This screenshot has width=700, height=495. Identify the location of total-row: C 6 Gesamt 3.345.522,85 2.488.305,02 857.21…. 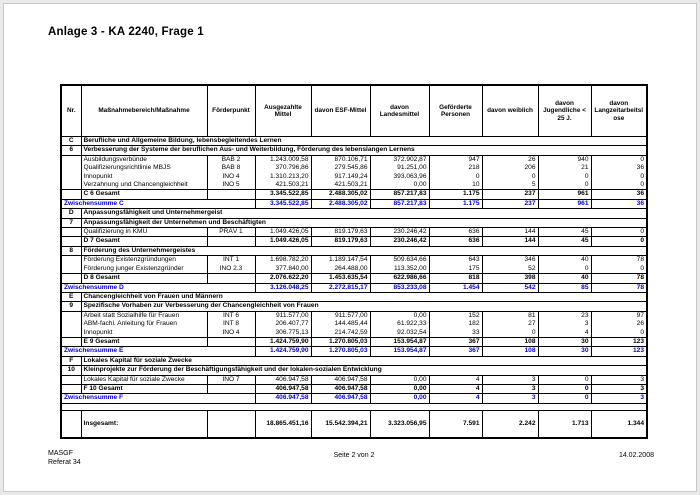
(354, 194).